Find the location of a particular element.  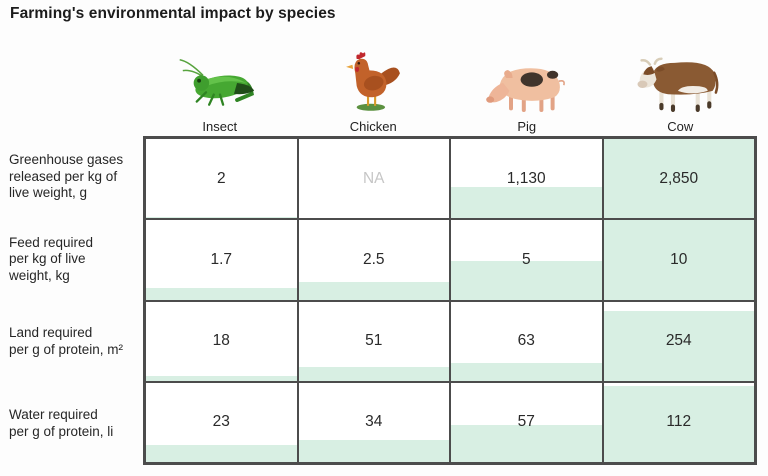

row-label-line: per g of protein, m² is located at coordinates (66, 349).